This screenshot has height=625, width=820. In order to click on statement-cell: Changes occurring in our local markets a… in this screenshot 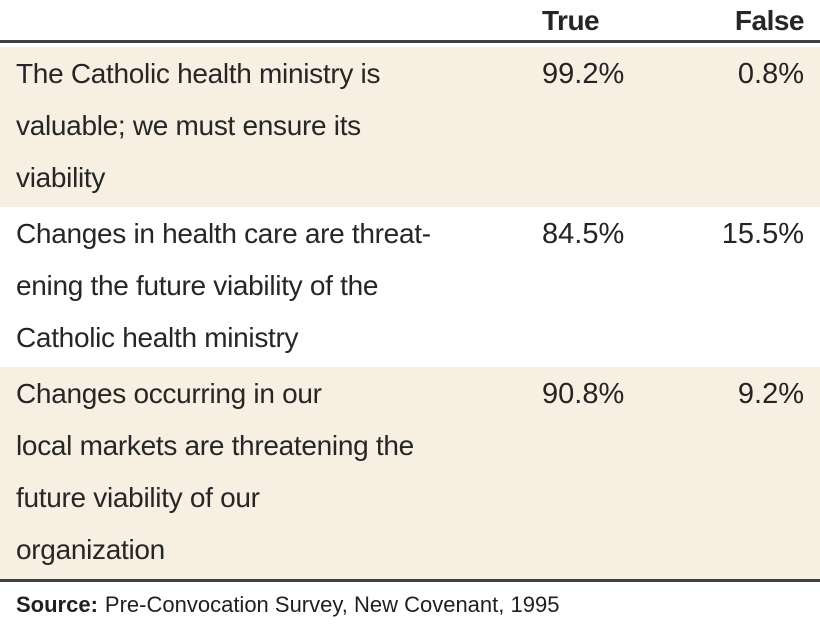, I will do `click(215, 471)`.